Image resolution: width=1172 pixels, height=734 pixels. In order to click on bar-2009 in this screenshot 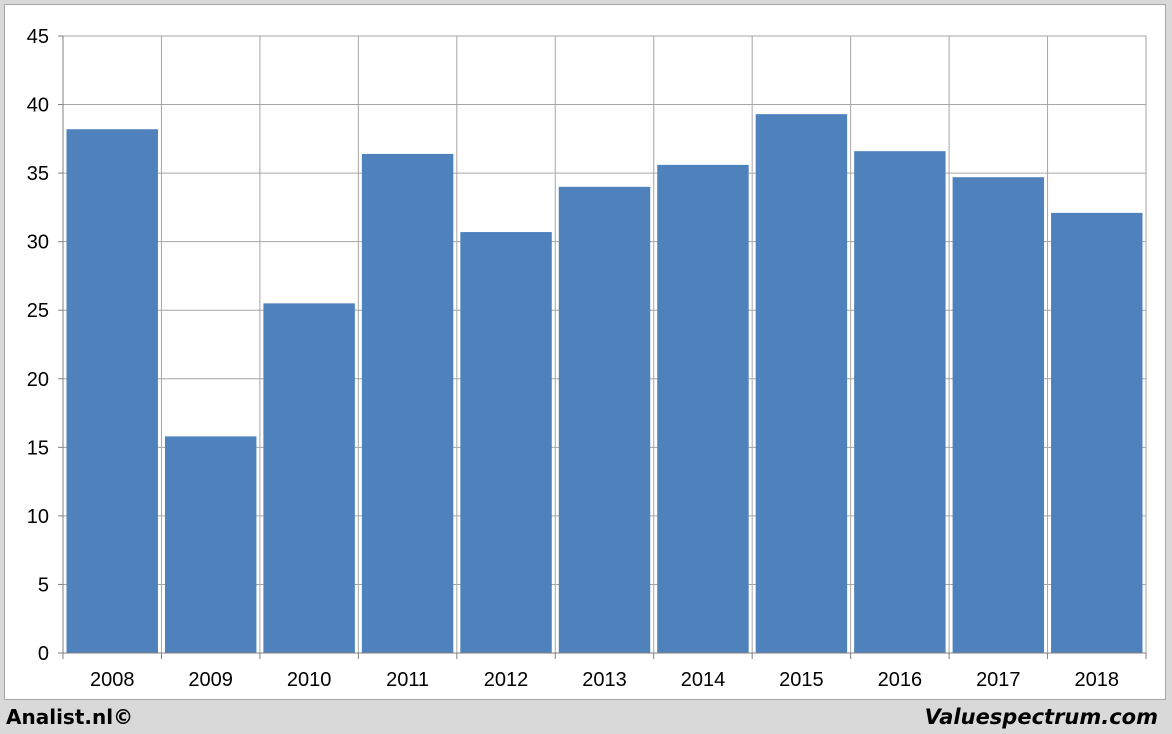, I will do `click(210, 544)`.